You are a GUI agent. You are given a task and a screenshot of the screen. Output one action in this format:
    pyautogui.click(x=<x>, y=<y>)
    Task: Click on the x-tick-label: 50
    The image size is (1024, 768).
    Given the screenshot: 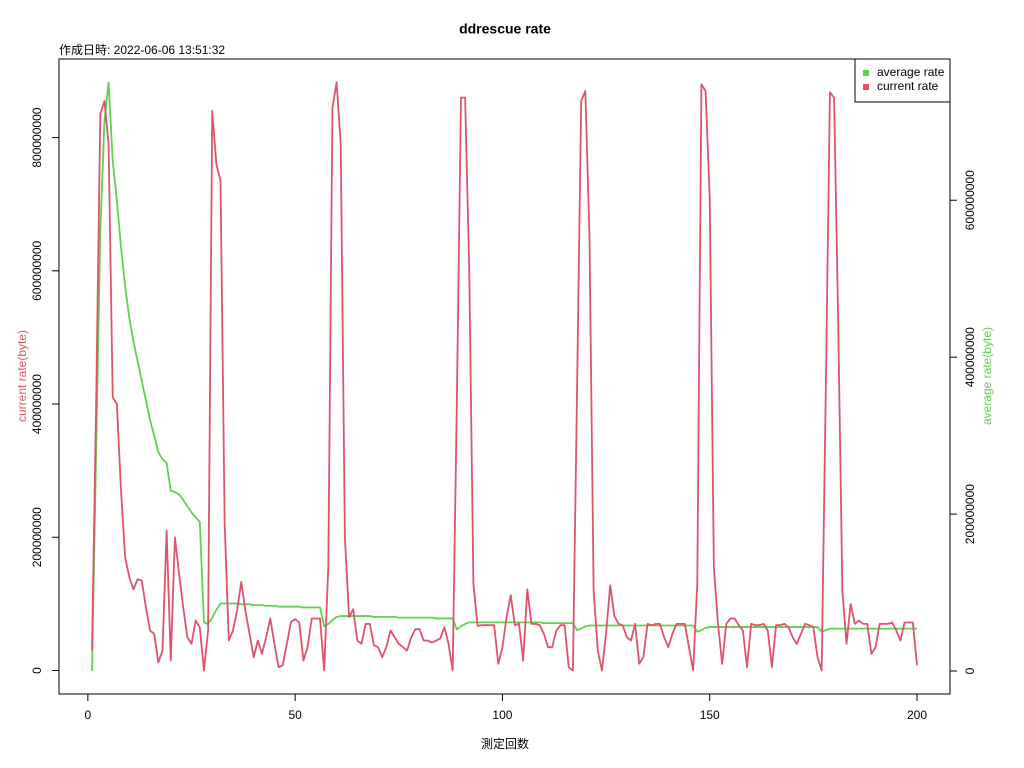 What is the action you would take?
    pyautogui.click(x=295, y=715)
    